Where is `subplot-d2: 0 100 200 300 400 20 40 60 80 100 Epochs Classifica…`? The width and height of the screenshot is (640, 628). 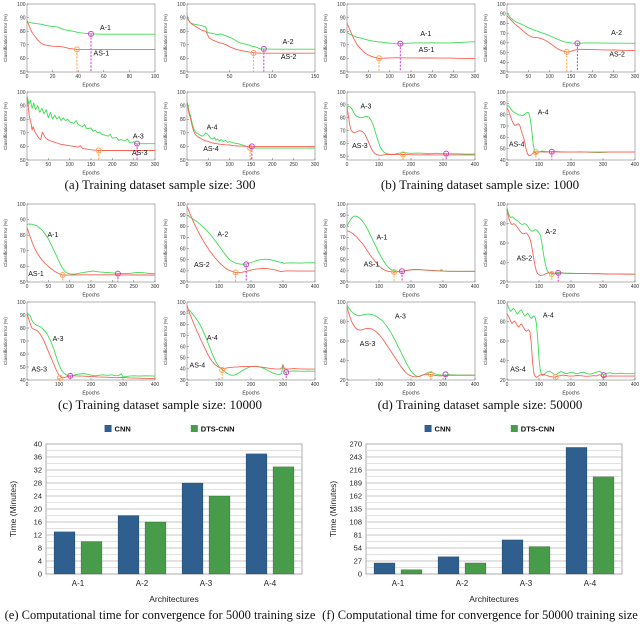
subplot-d2: 0 100 200 300 400 20 40 60 80 100 Epochs Classifica… is located at coordinates (561, 250).